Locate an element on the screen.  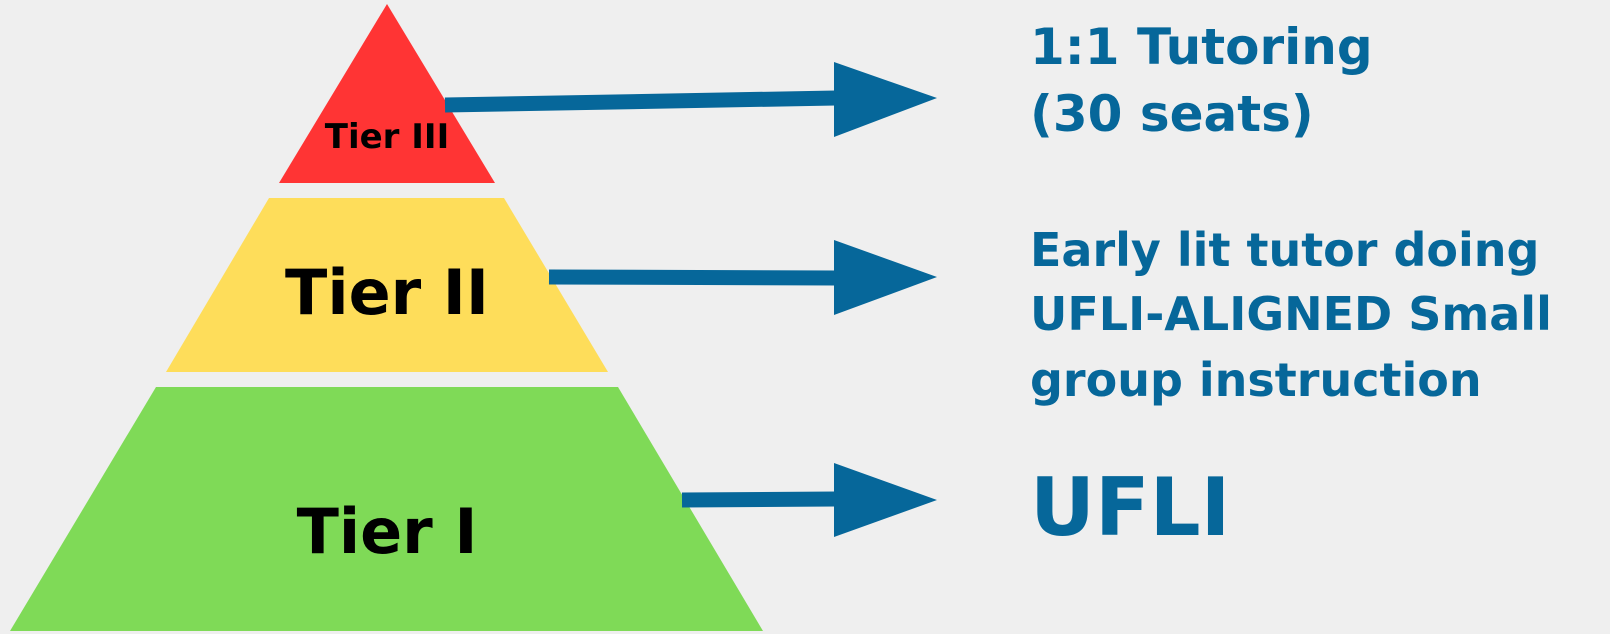
tier-description: (30 seats) is located at coordinates (1172, 114).